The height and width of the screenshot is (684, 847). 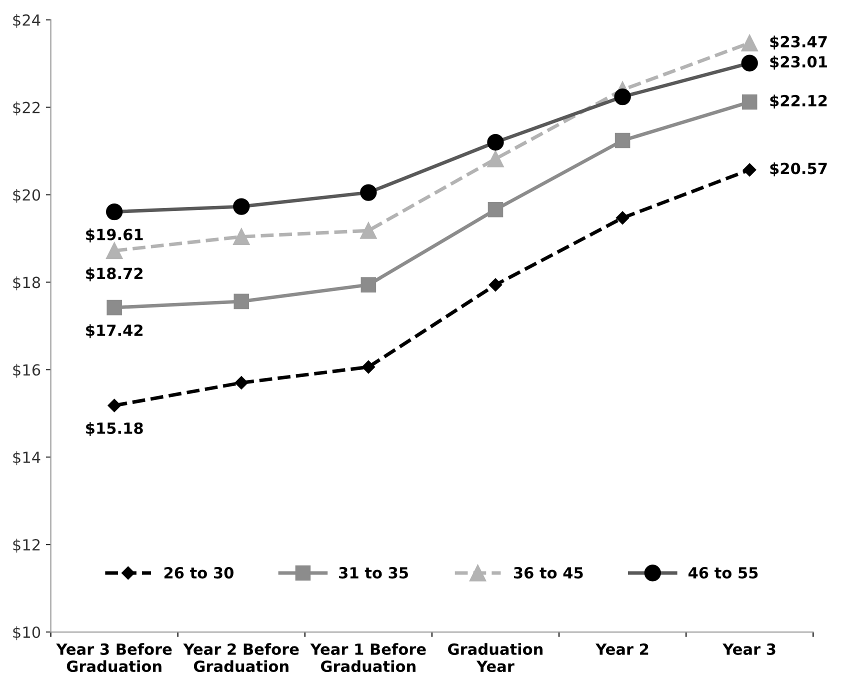 I want to click on legend-label: 36 to 45, so click(x=548, y=573).